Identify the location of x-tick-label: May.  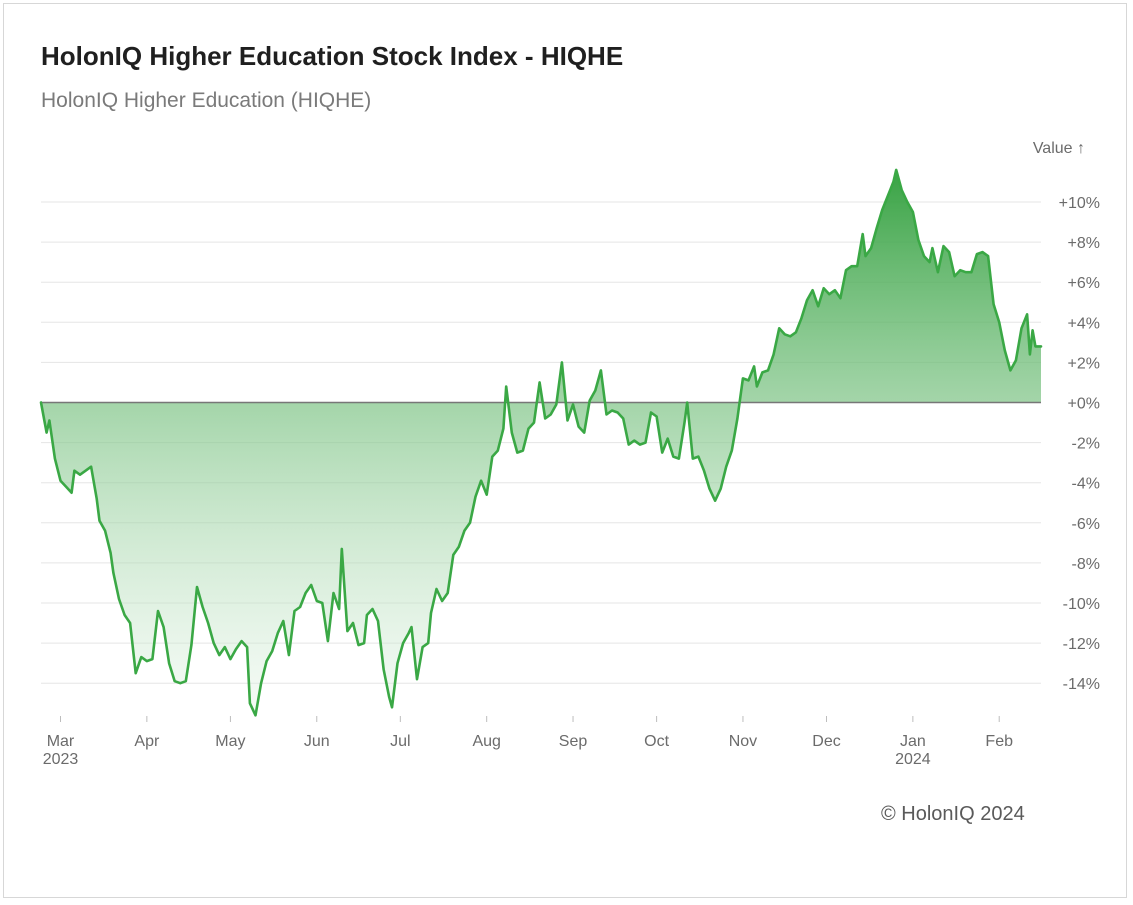
(230, 741).